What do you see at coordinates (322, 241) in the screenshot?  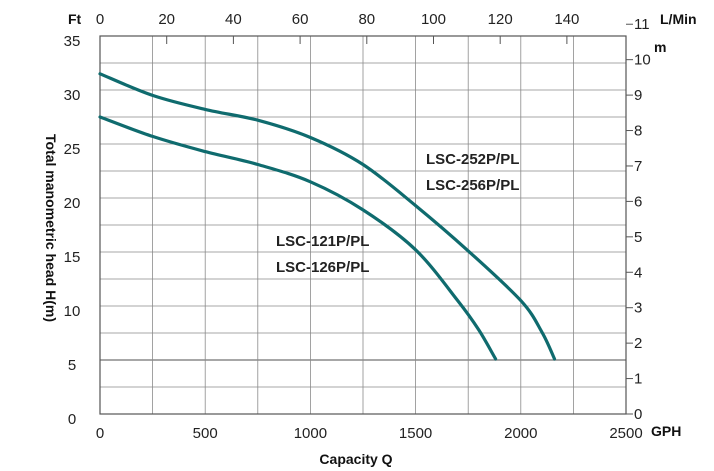 I see `series-label-1: LSC-121P/PL` at bounding box center [322, 241].